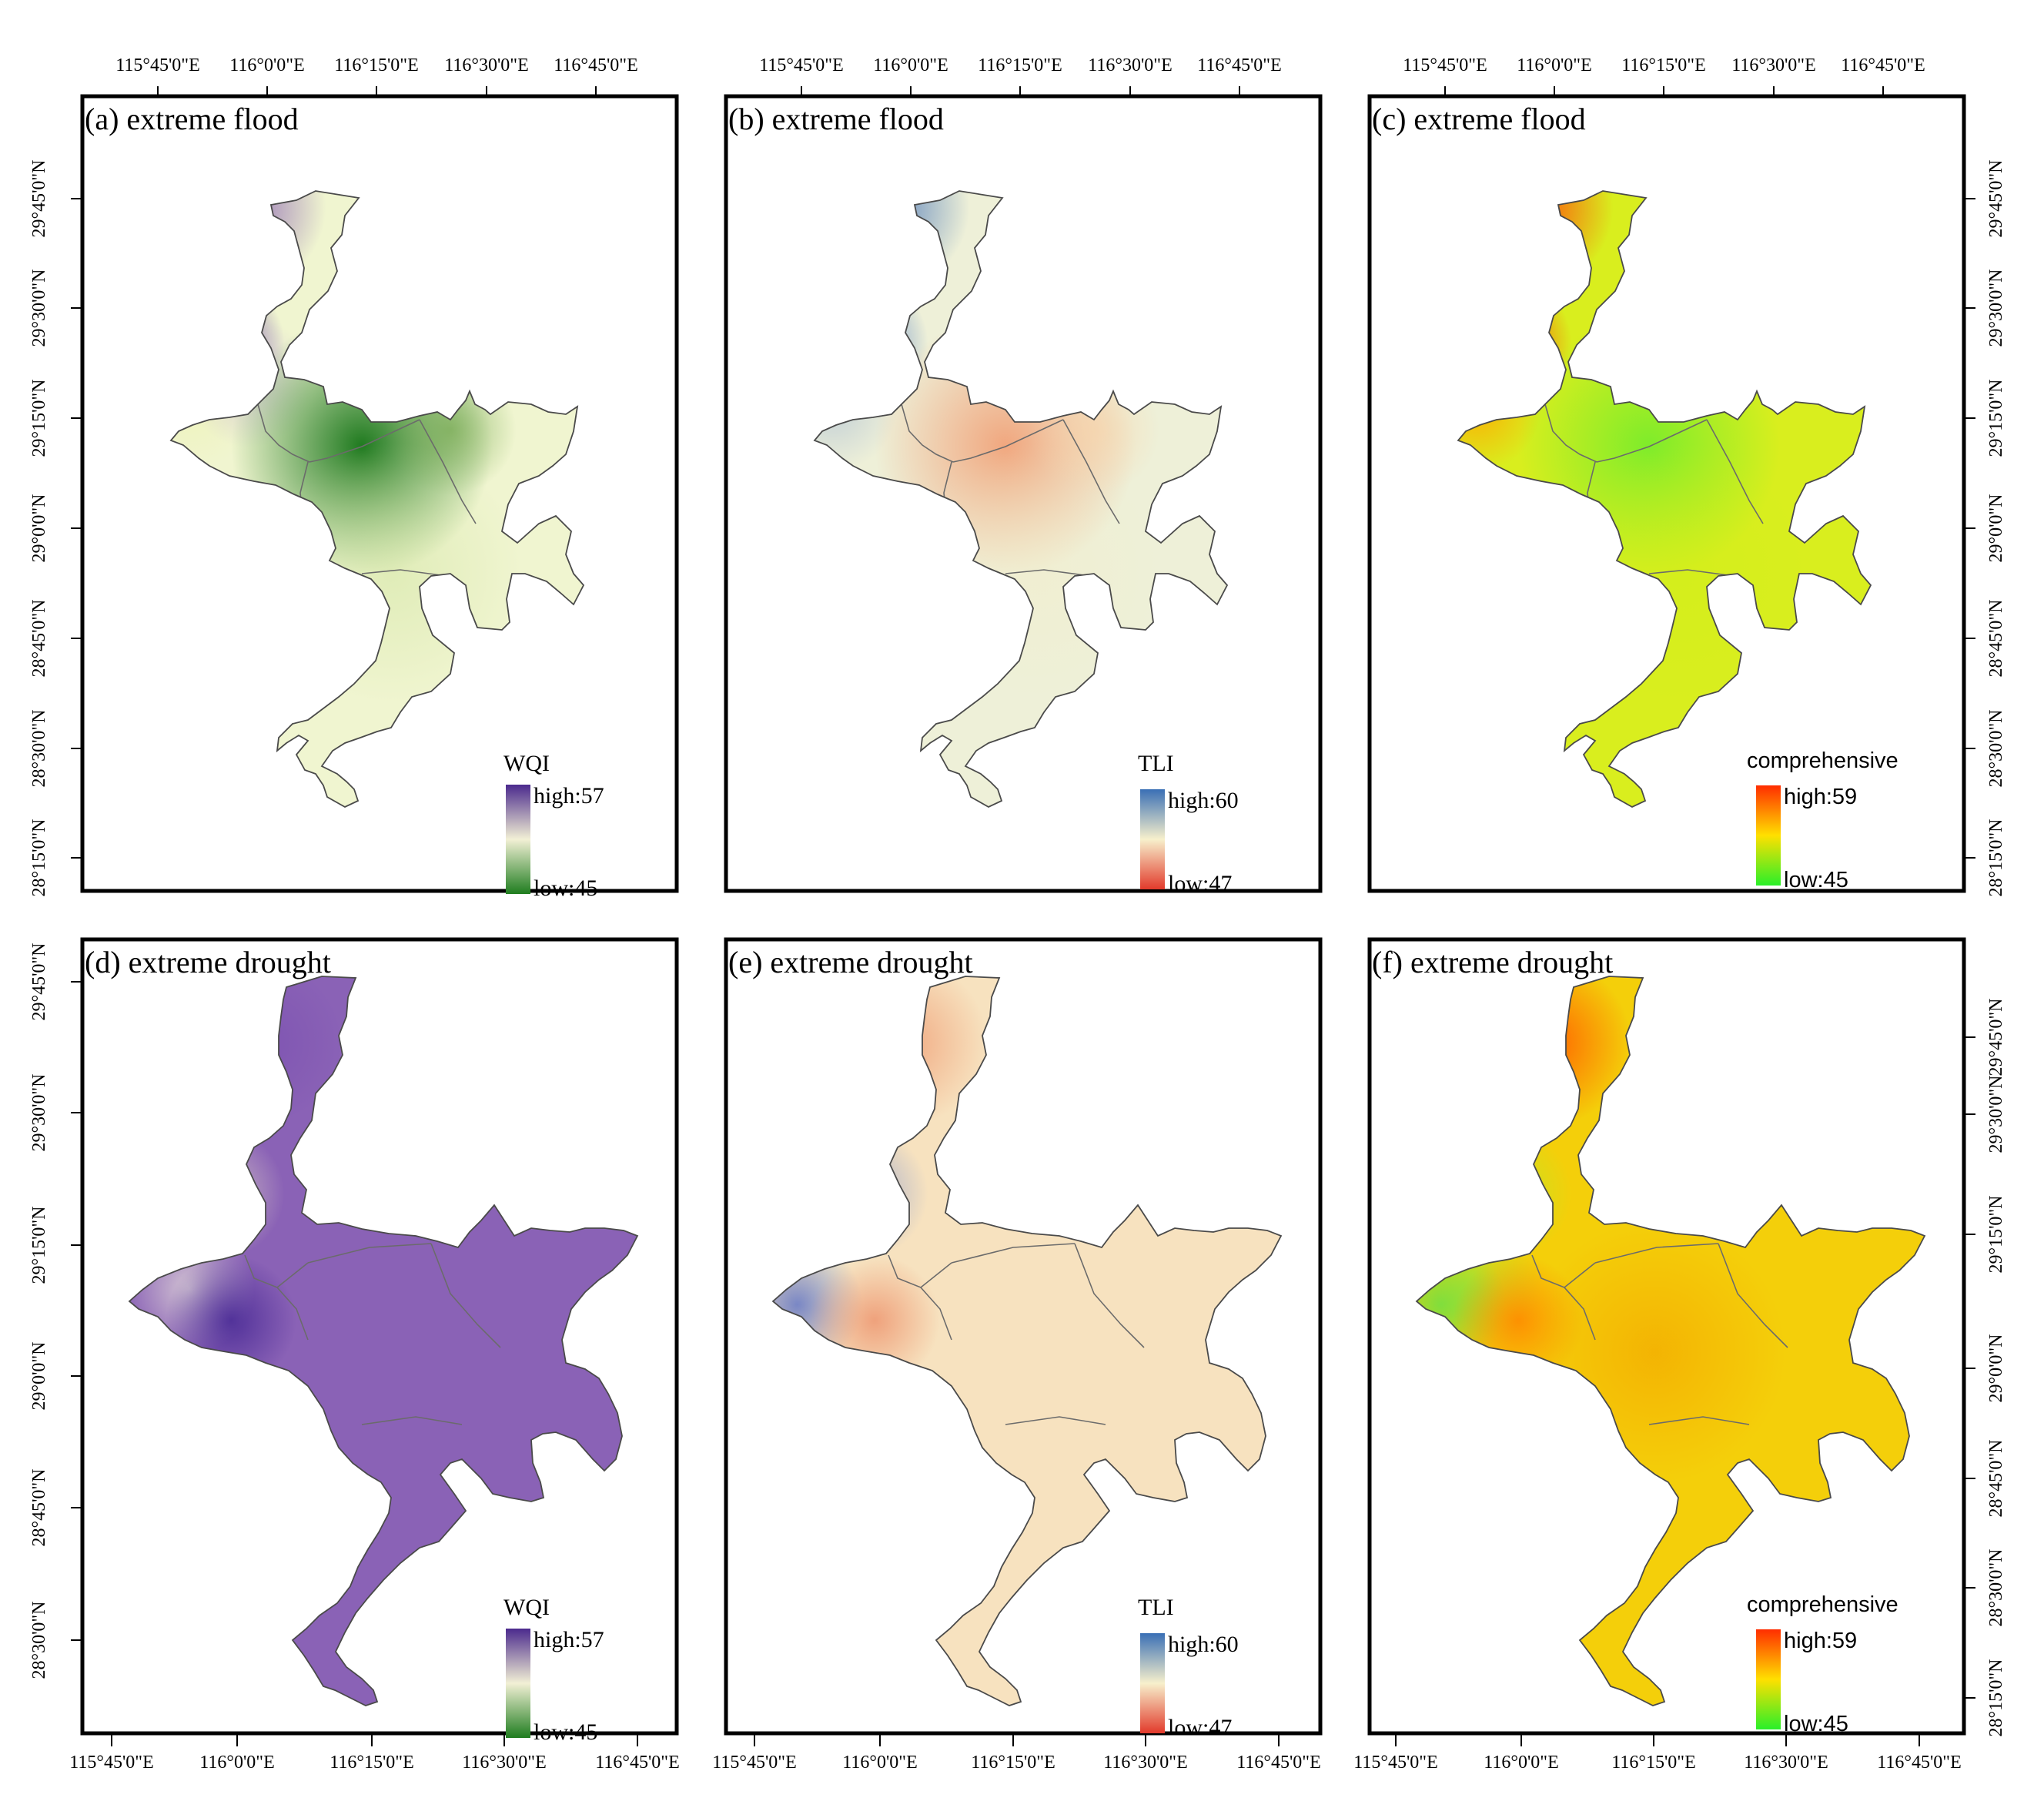 The image size is (2044, 1818). Describe the element at coordinates (850, 962) in the screenshot. I see `panel-title: (e) extreme drought` at that location.